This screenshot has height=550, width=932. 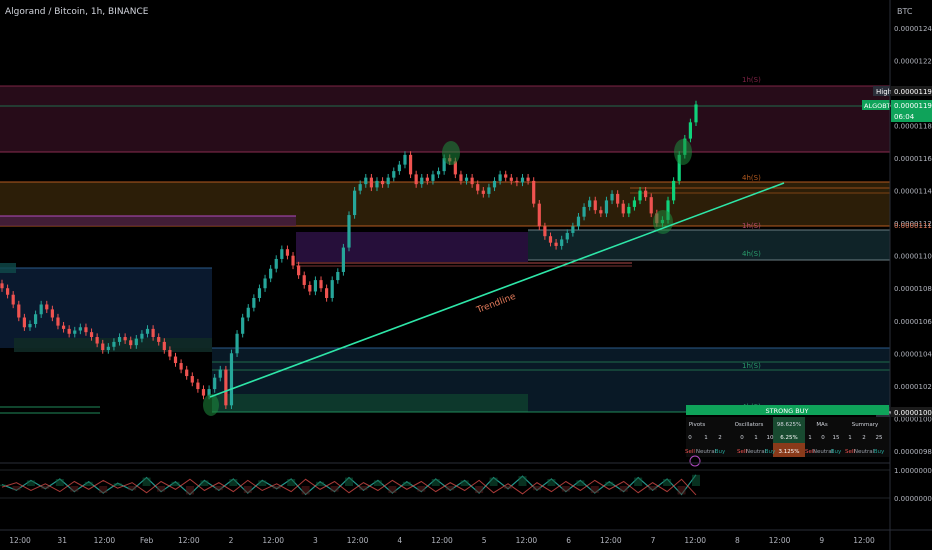 I want to click on high-label-badge, so click(x=881, y=91).